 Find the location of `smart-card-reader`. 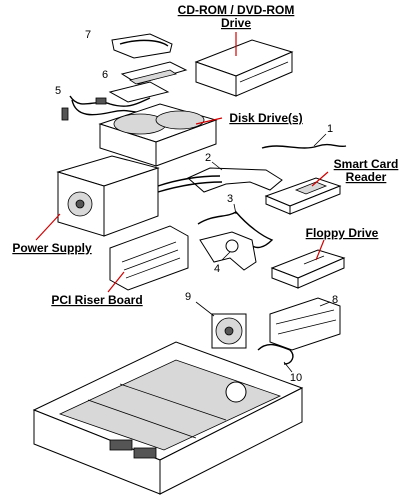

smart-card-reader is located at coordinates (303, 196).